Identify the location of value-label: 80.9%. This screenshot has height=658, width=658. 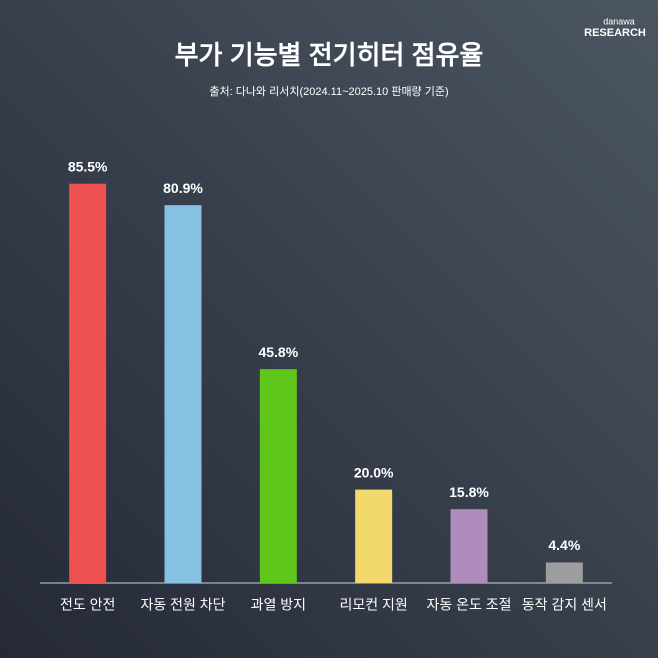
(183, 188).